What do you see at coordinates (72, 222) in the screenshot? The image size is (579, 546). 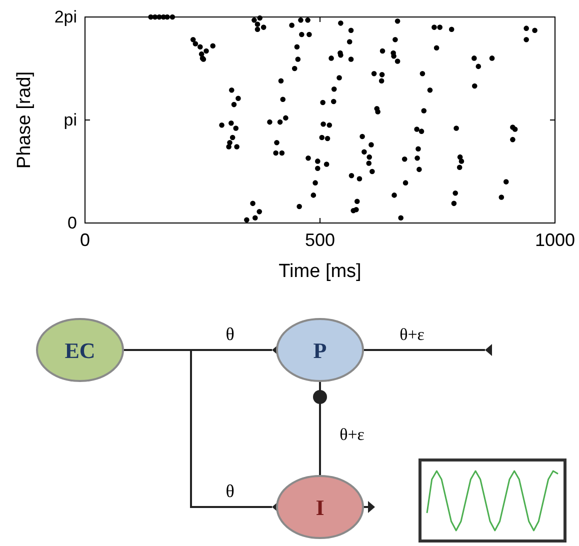 I see `y-tick-label: 0` at bounding box center [72, 222].